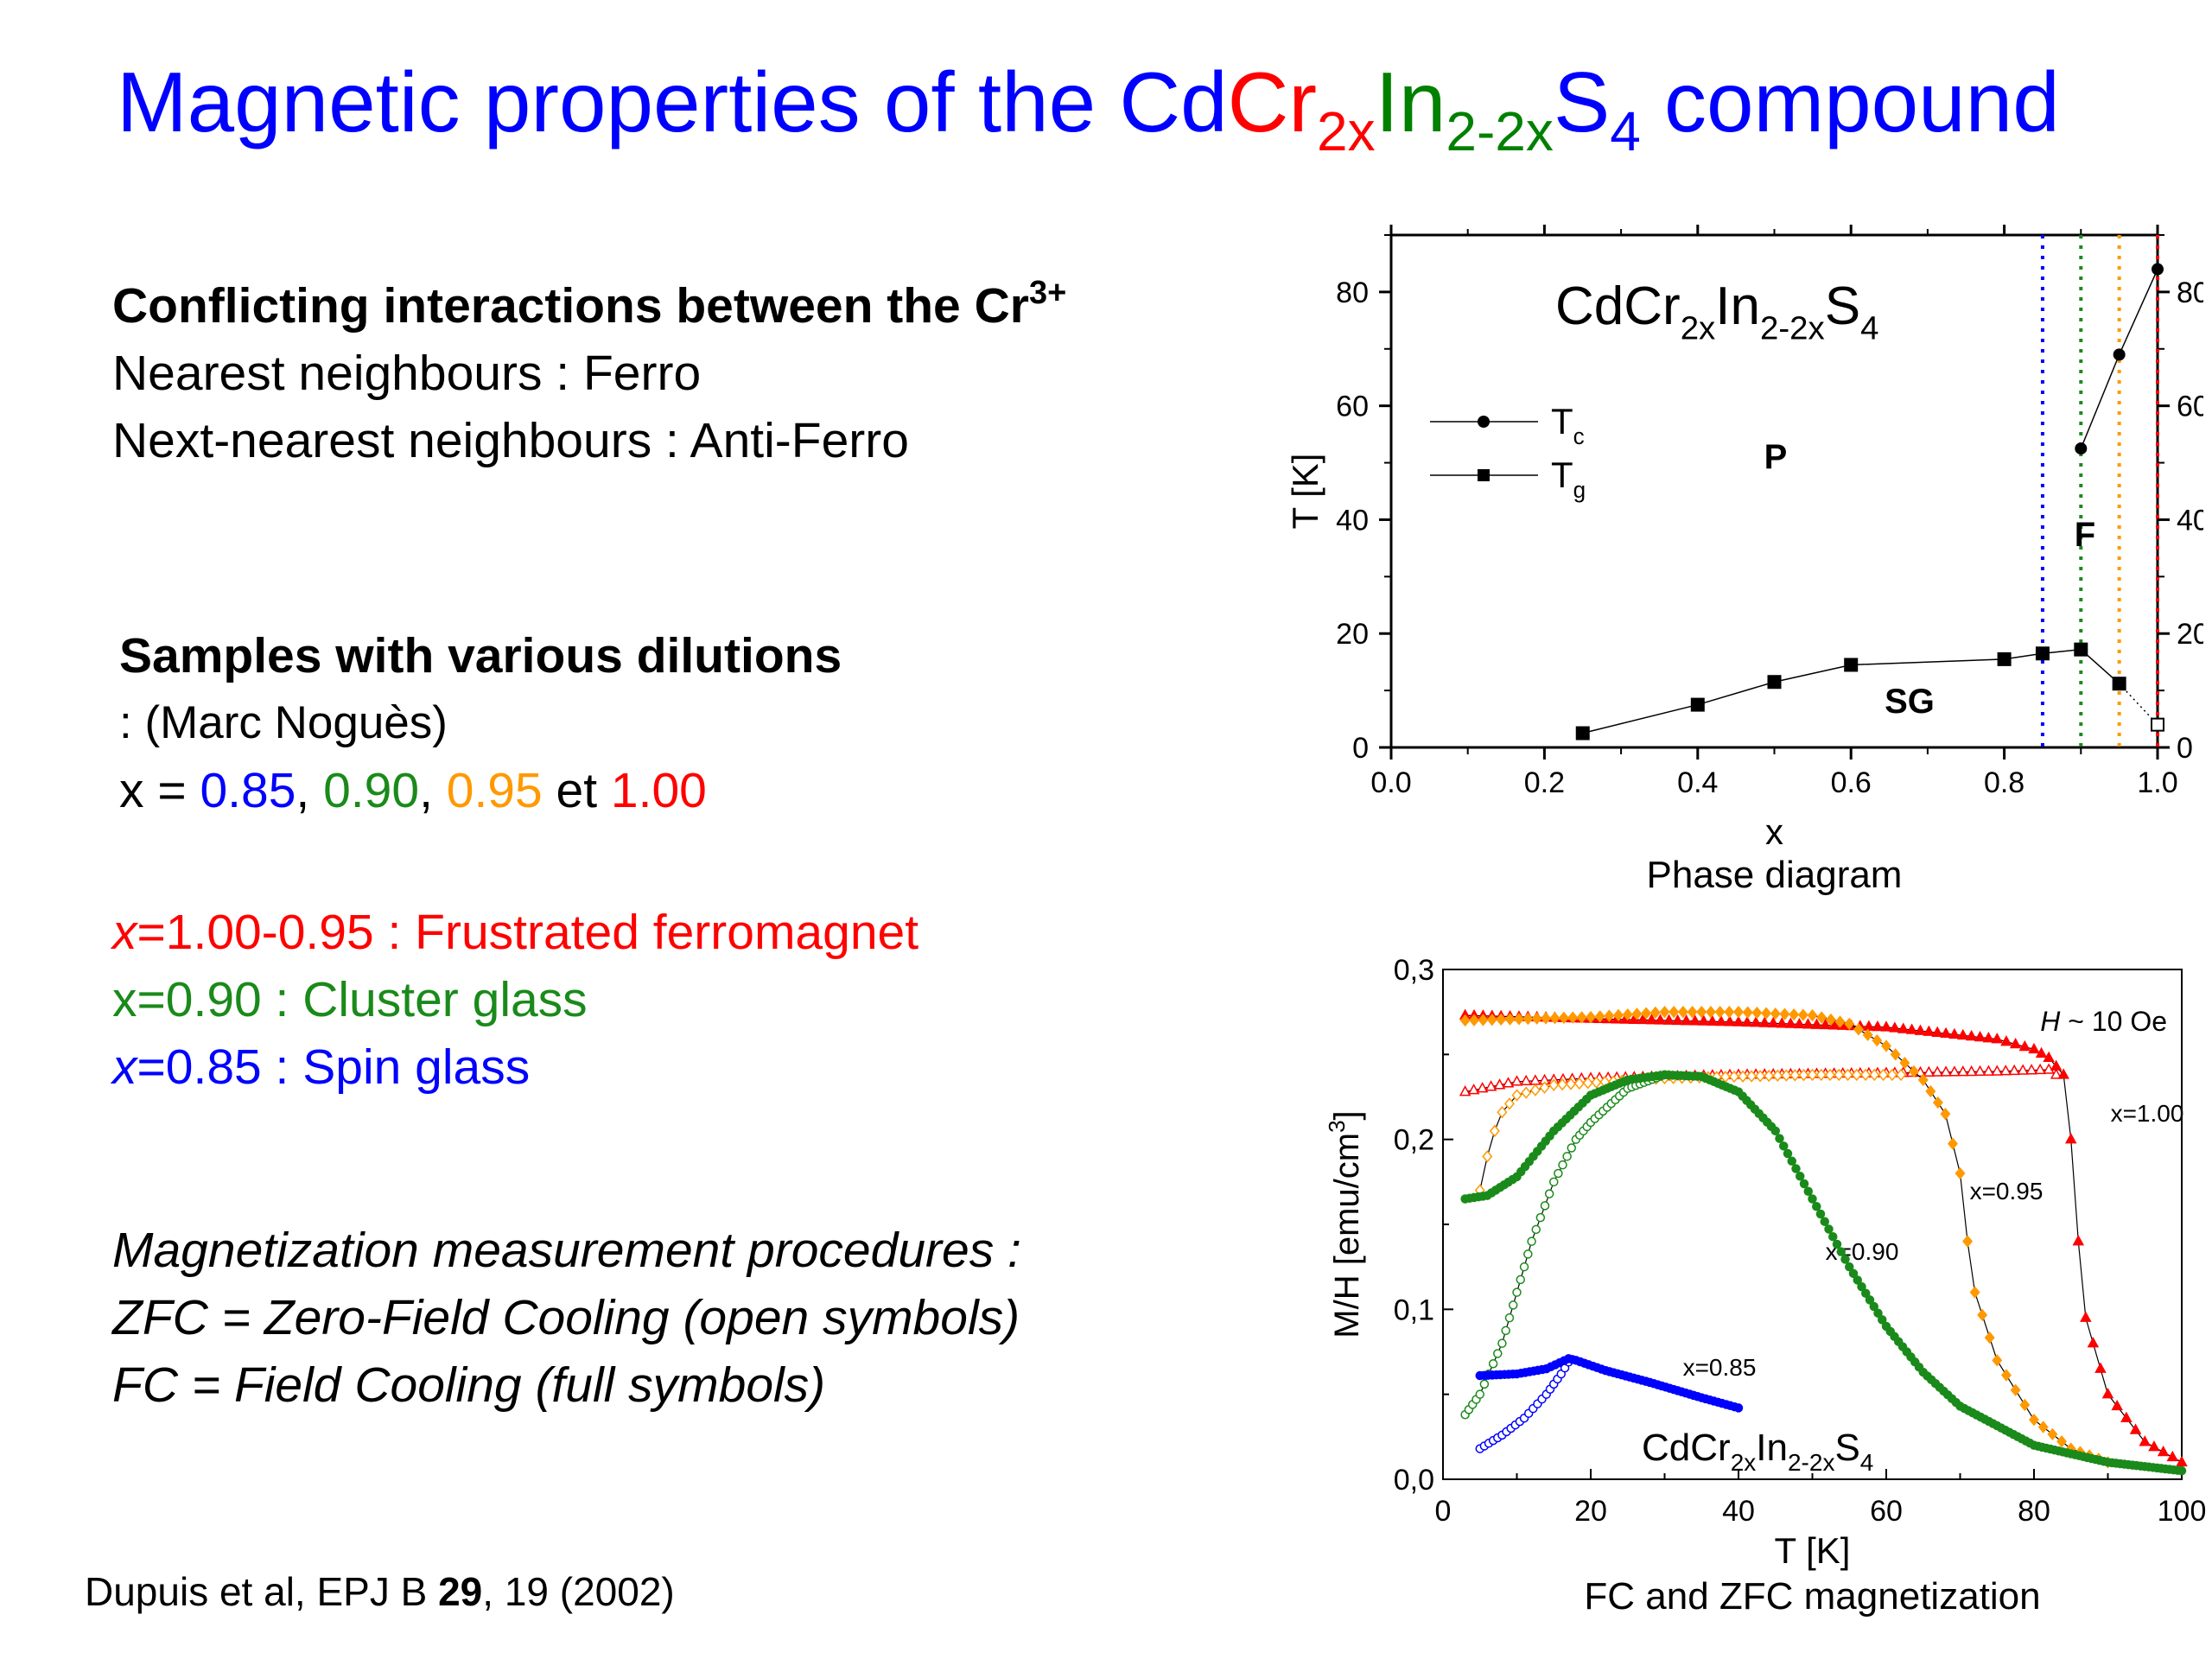 The width and height of the screenshot is (2212, 1659). What do you see at coordinates (350, 999) in the screenshot?
I see `cluster-line: x=0.90 : Cluster glass` at bounding box center [350, 999].